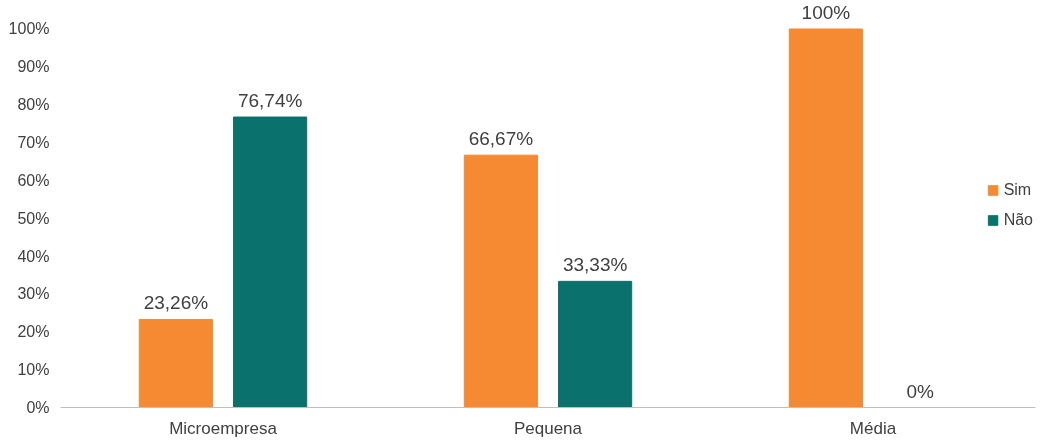 This screenshot has width=1059, height=445. What do you see at coordinates (33, 180) in the screenshot?
I see `y-tick-label: 60%` at bounding box center [33, 180].